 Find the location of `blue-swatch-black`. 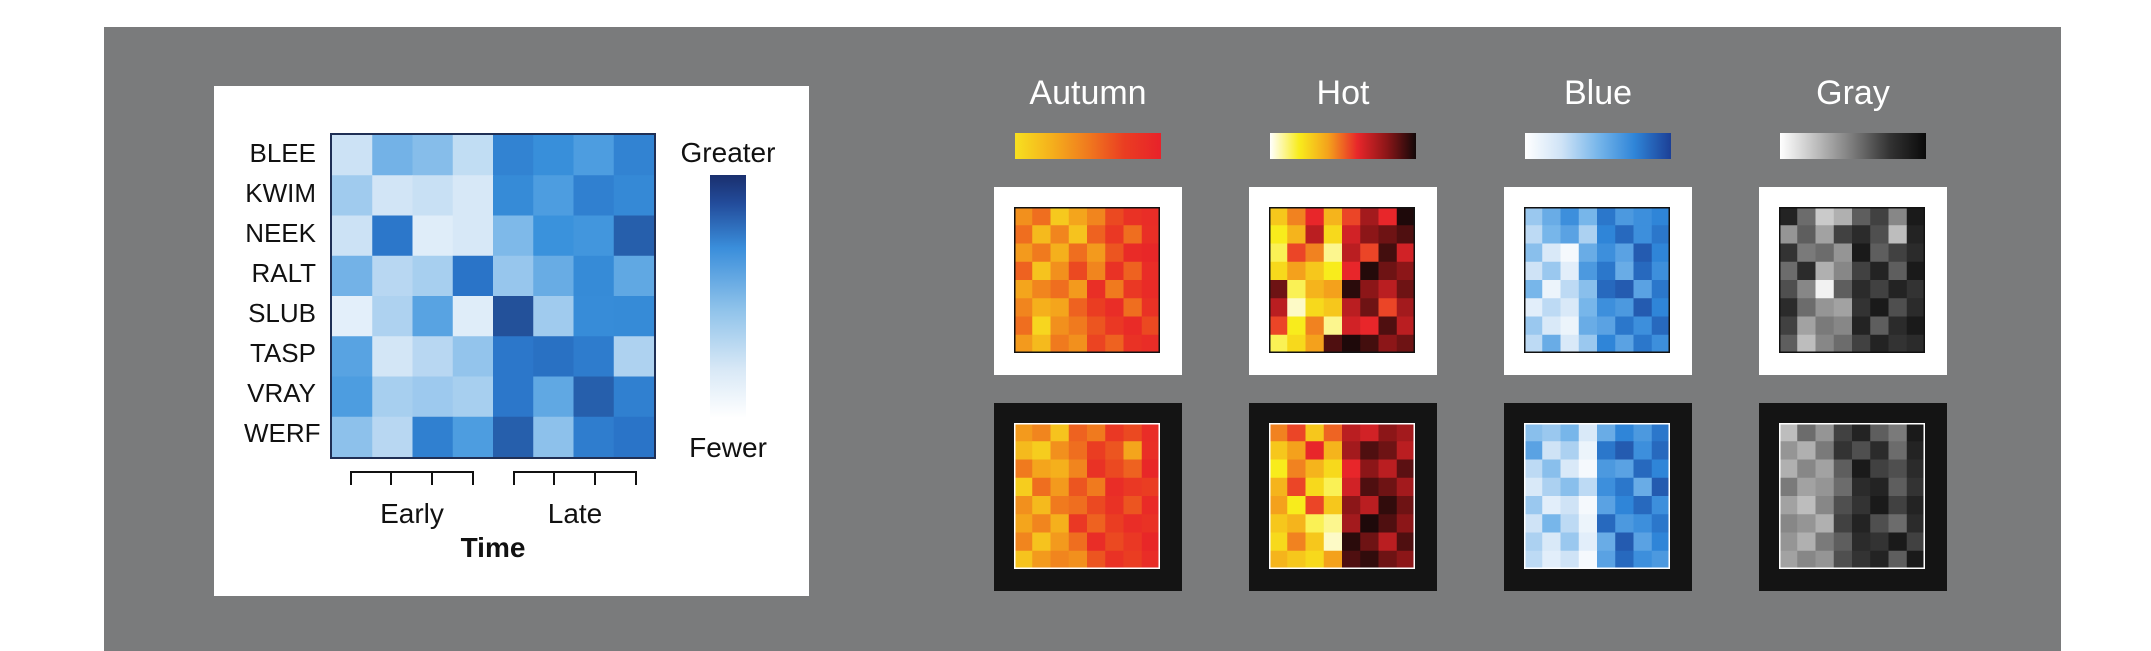

blue-swatch-black is located at coordinates (1598, 497).